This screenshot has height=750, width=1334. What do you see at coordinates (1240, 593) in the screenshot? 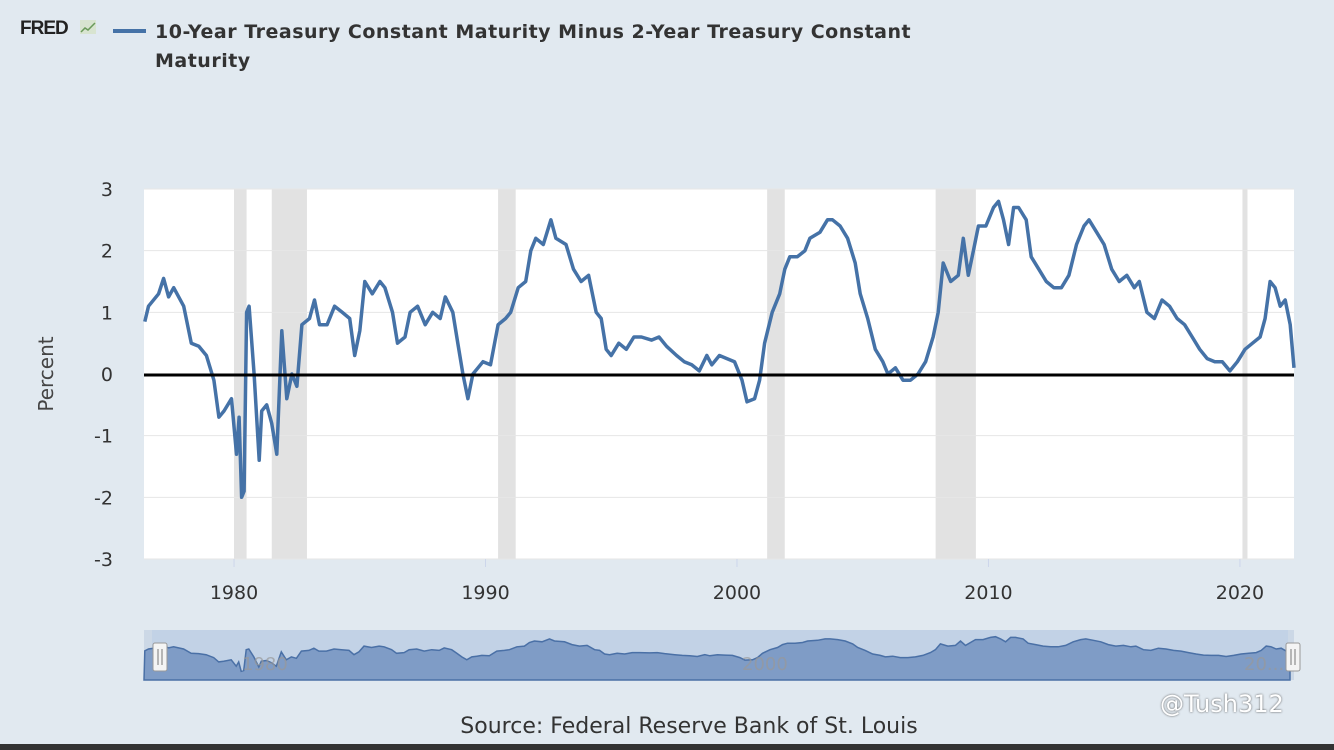
I see `x-tick-label: 2020` at bounding box center [1240, 593].